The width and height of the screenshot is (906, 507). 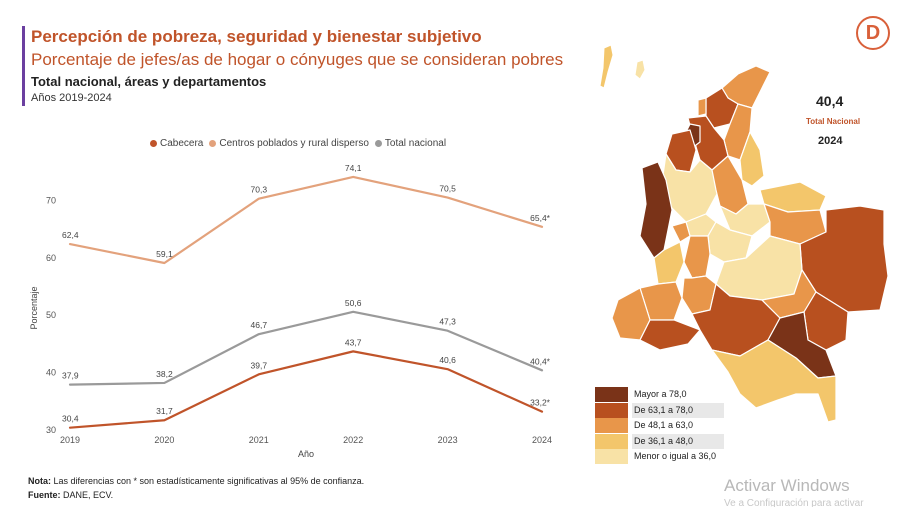 What do you see at coordinates (540, 218) in the screenshot?
I see `data-label: 65,4*` at bounding box center [540, 218].